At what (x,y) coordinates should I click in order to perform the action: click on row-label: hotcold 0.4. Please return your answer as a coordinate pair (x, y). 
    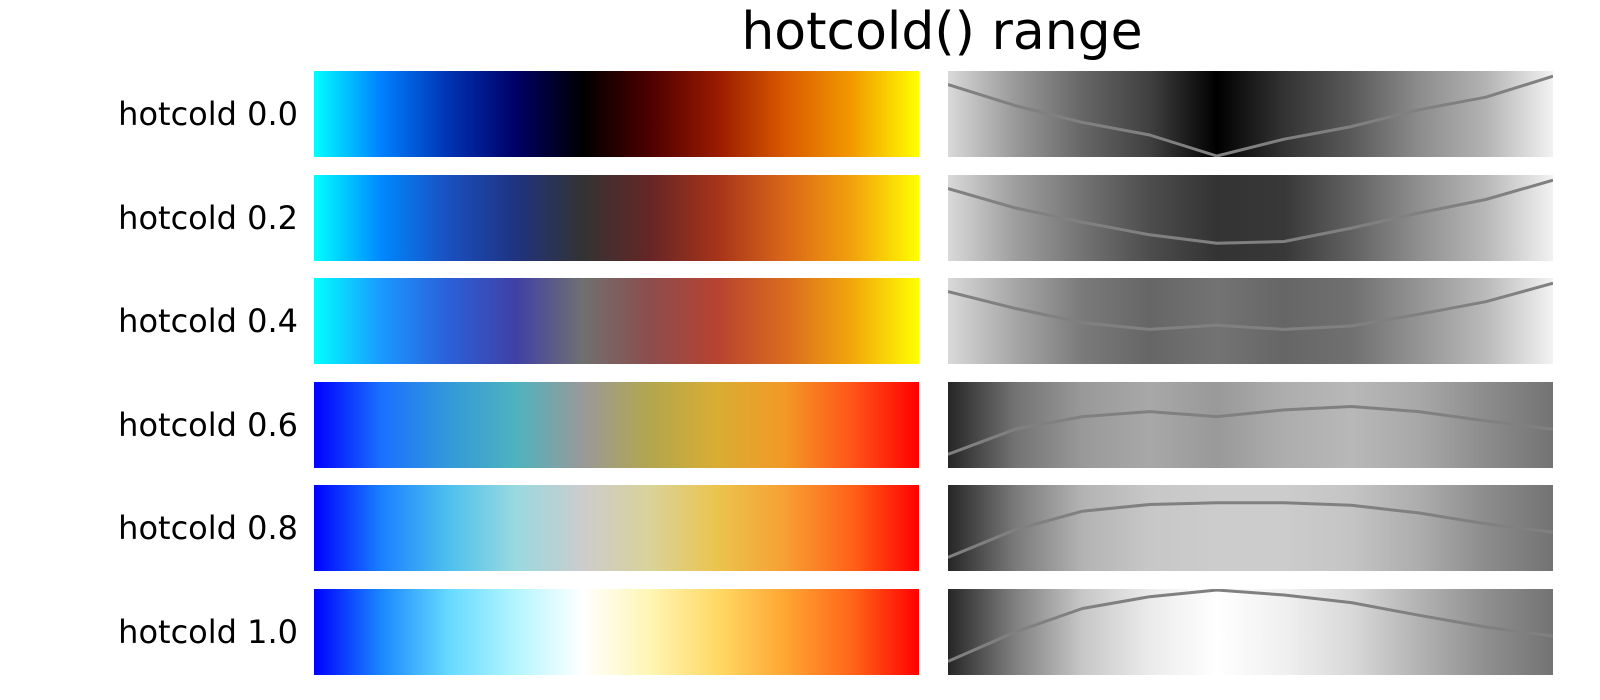
    Looking at the image, I should click on (208, 321).